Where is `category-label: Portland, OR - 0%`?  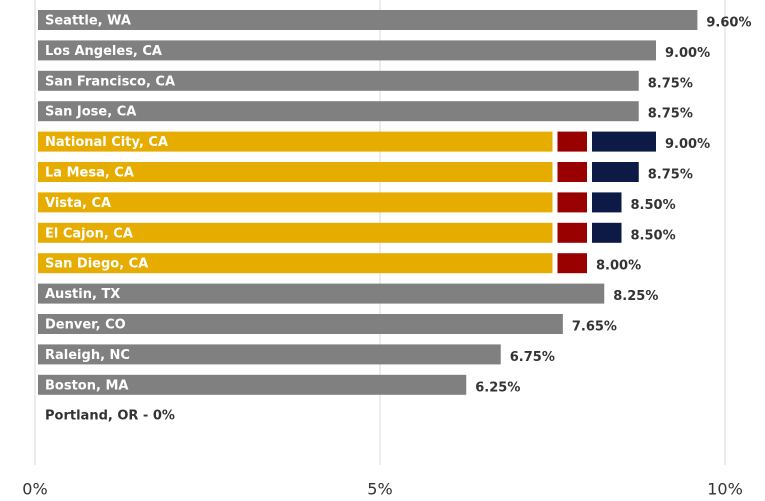 category-label: Portland, OR - 0% is located at coordinates (110, 416).